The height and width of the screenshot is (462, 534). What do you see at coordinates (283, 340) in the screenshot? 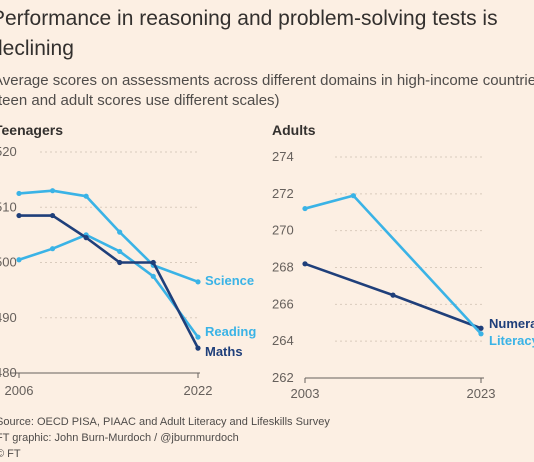
I see `y-tick-label: 264` at bounding box center [283, 340].